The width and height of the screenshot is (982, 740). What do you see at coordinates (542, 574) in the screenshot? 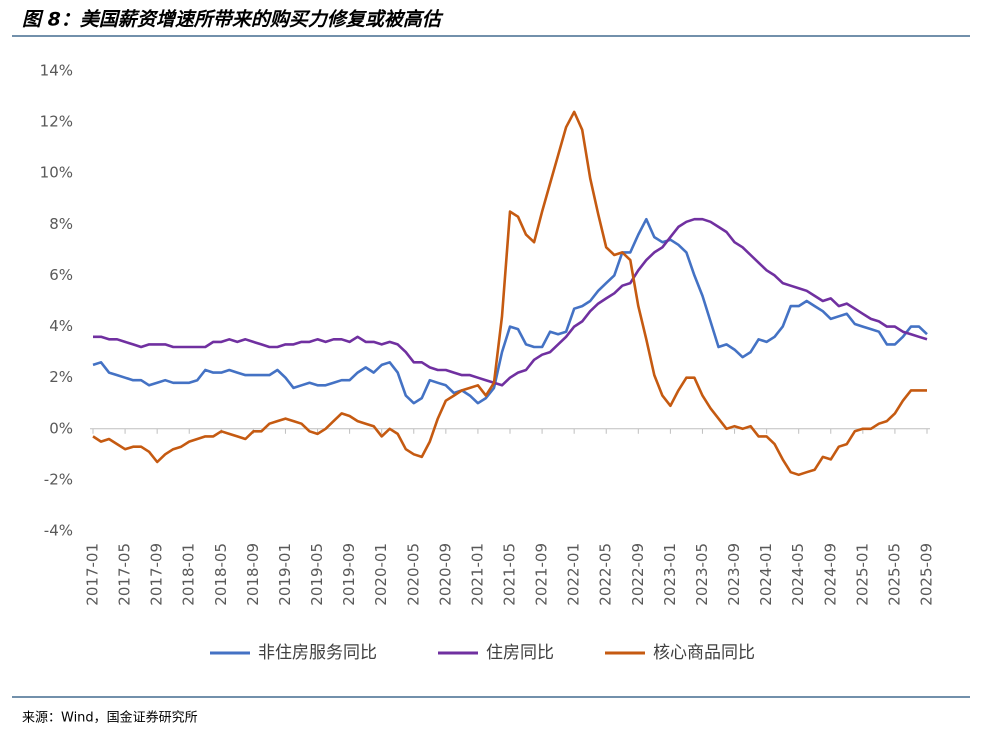
I see `x-tick-label: 2021-09` at bounding box center [542, 574].